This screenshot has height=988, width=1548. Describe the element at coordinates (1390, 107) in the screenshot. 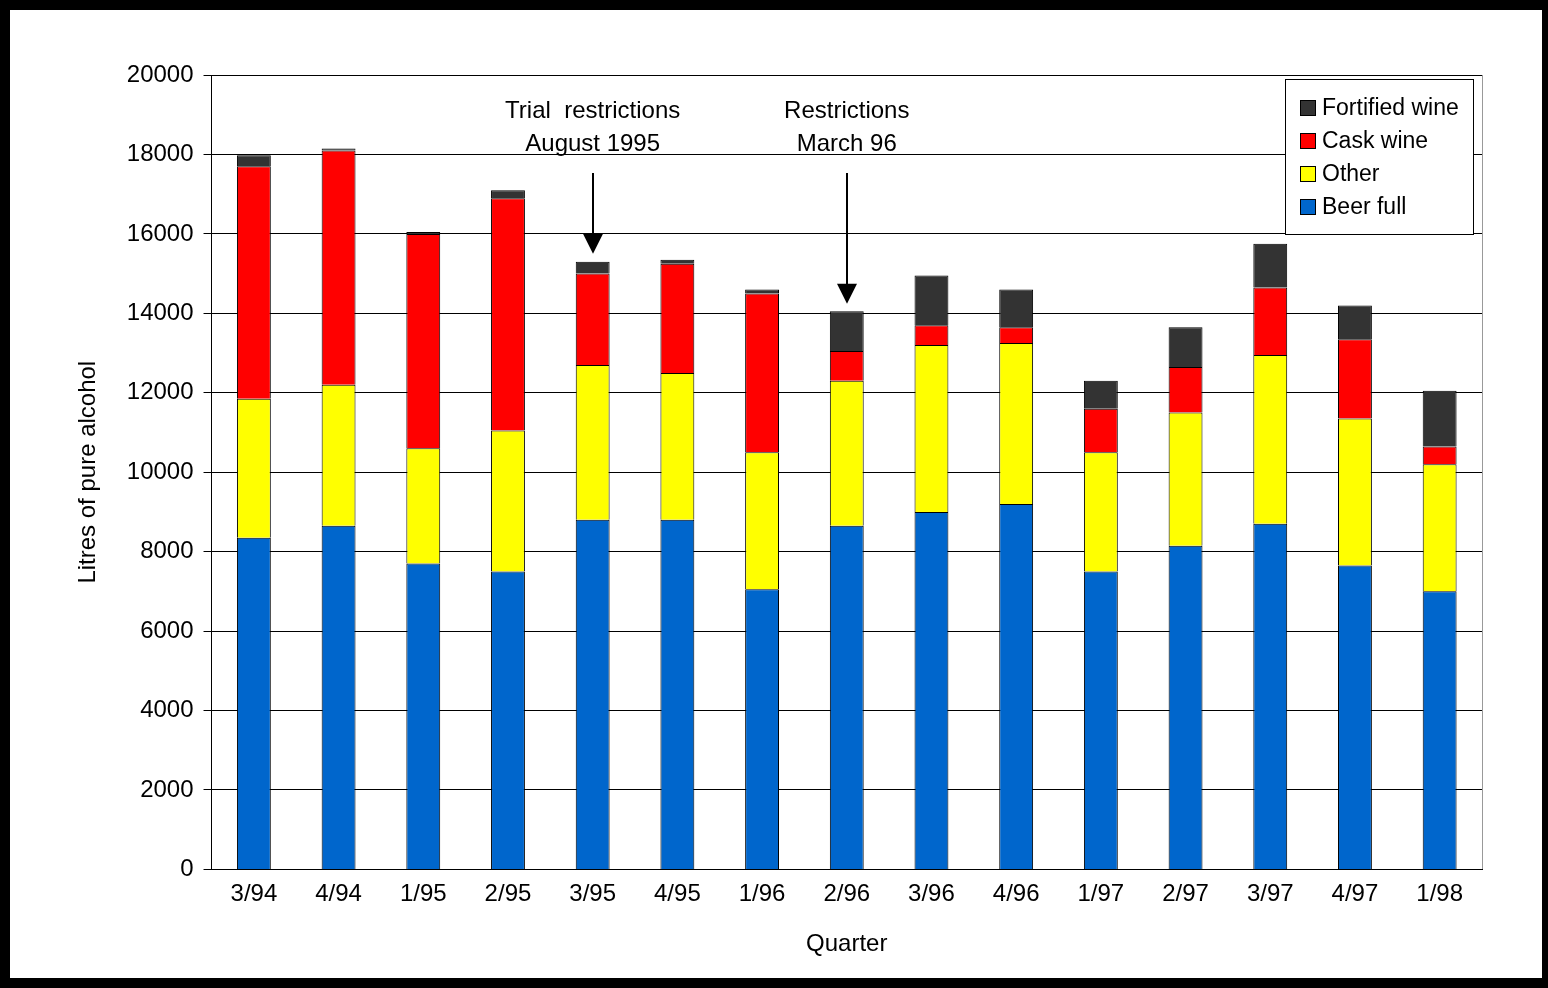

I see `legend-label: Fortified wine` at that location.